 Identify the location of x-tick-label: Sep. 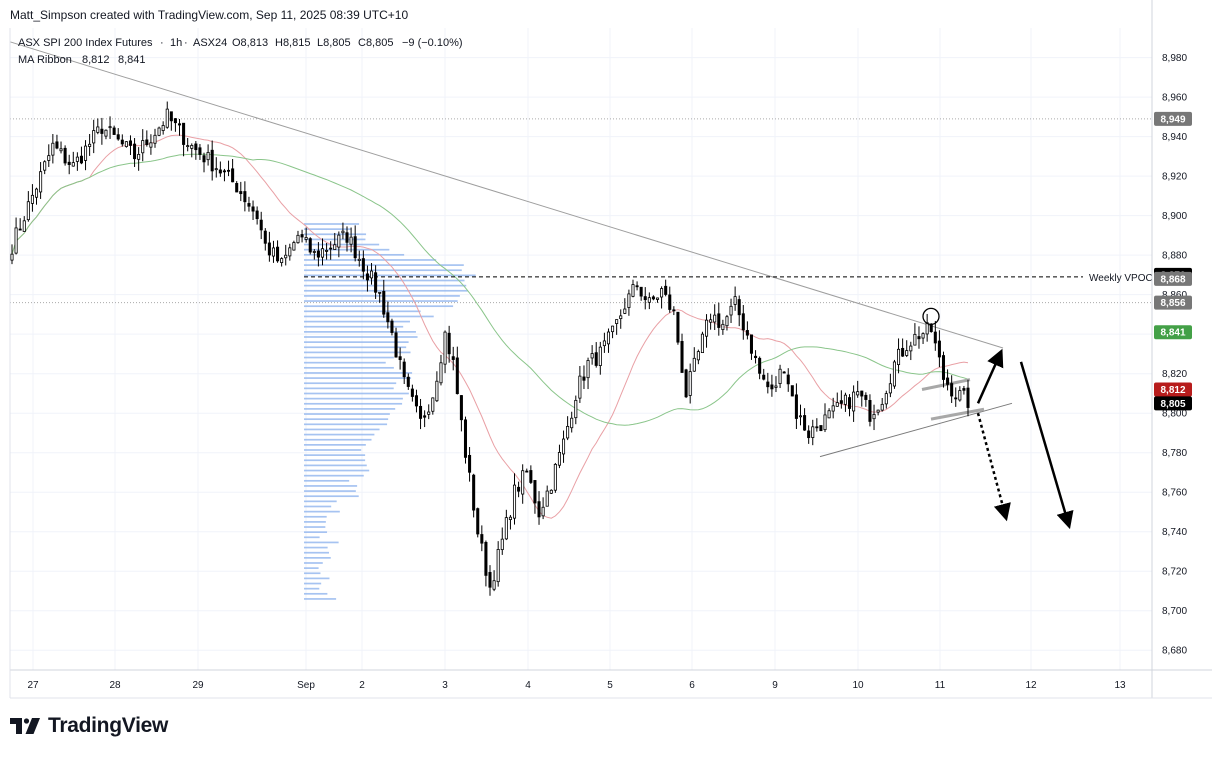
(306, 685).